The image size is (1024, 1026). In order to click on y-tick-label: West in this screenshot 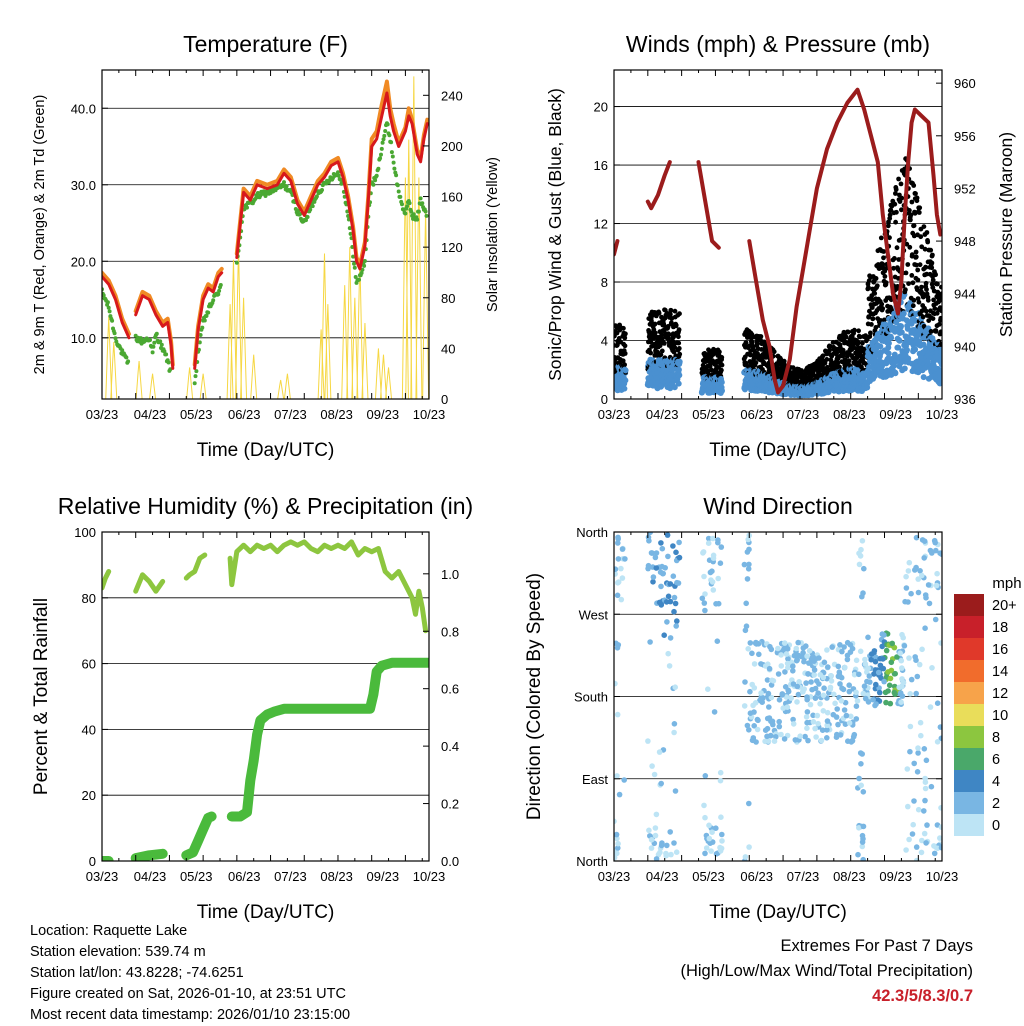, I will do `click(594, 614)`.